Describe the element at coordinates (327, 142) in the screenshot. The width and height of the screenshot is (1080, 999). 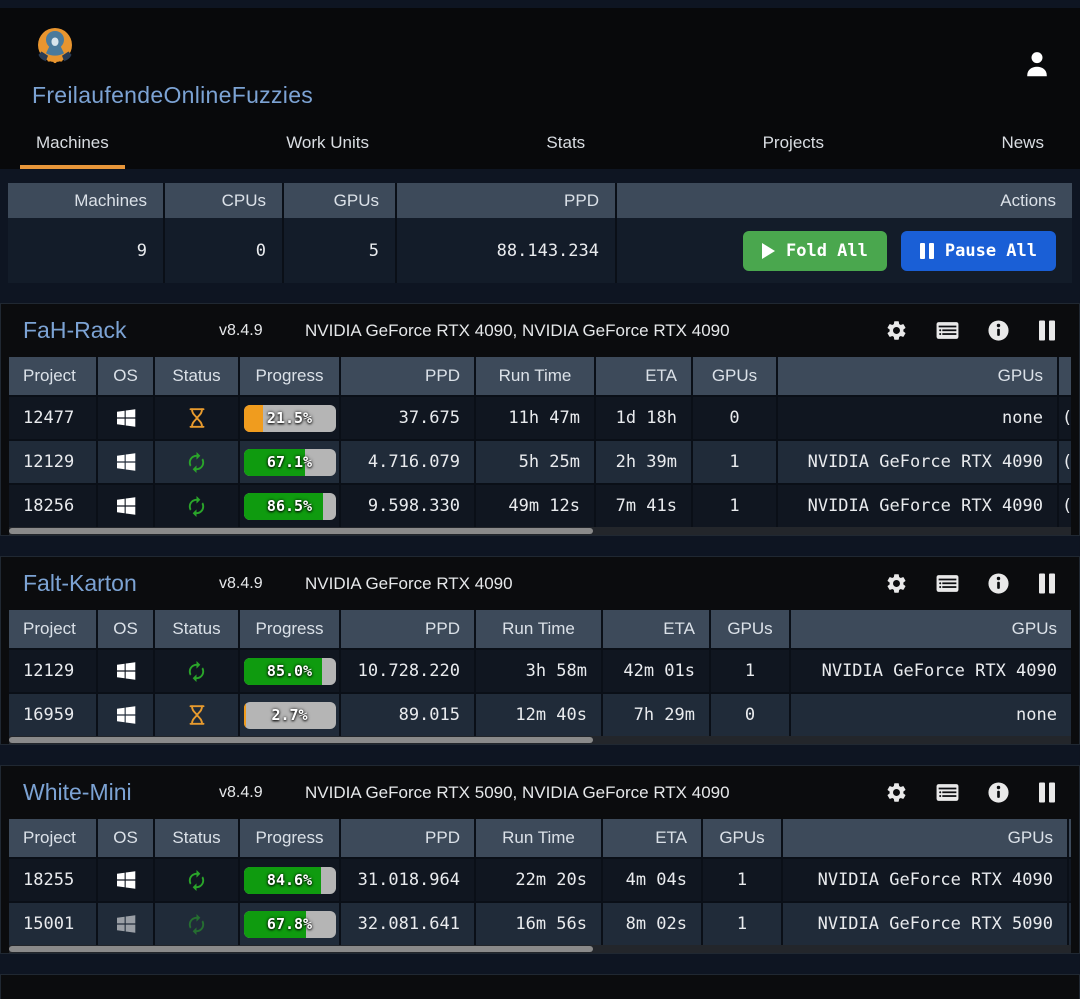
I see `tab-work-units: Work Units` at that location.